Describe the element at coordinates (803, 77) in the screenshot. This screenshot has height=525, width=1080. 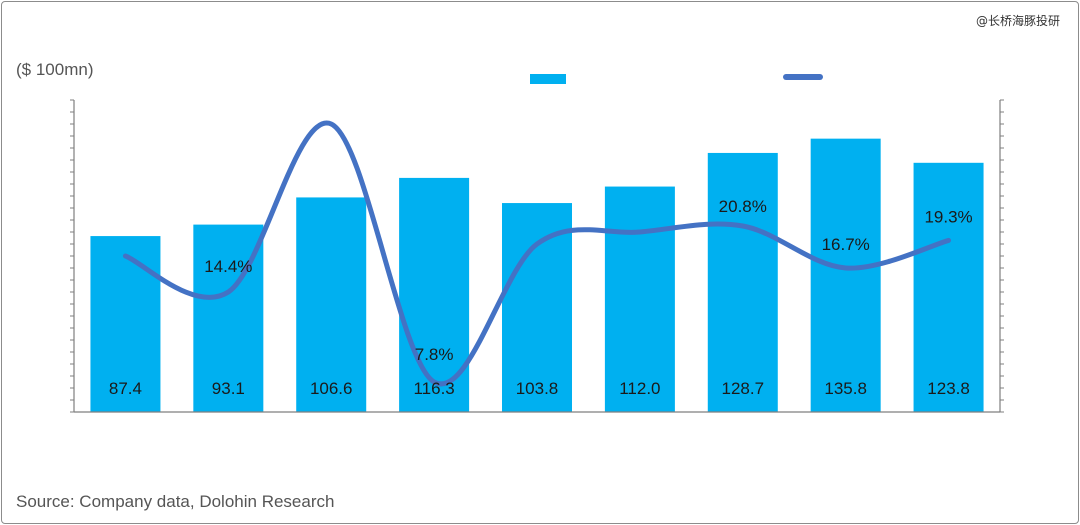
I see `legend-line-swatch` at that location.